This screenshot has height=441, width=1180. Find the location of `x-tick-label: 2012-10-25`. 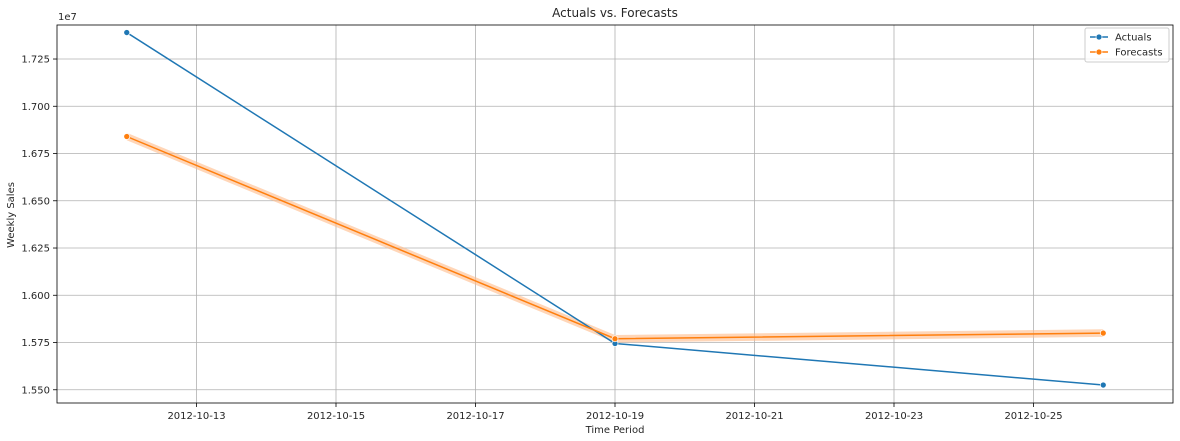

x-tick-label: 2012-10-25 is located at coordinates (1033, 416).